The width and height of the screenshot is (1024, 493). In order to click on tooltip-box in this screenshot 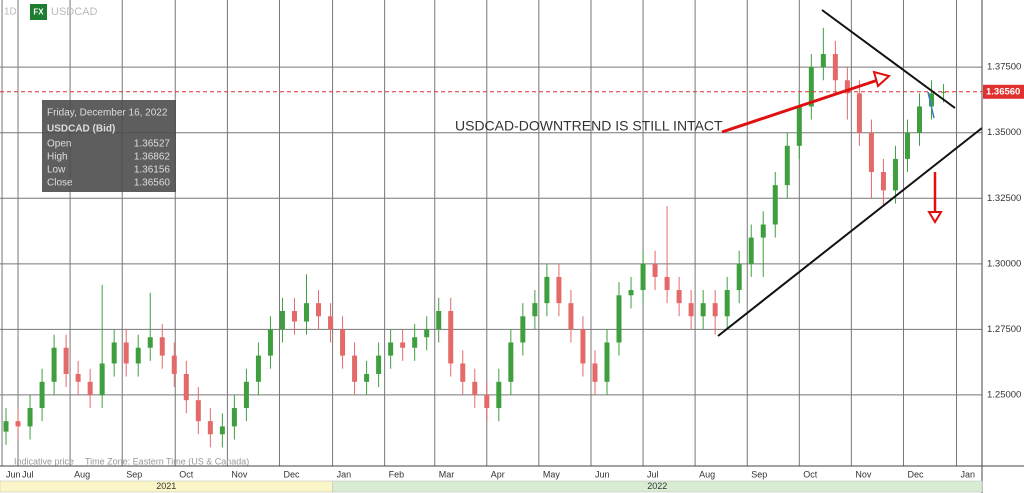, I will do `click(109, 146)`.